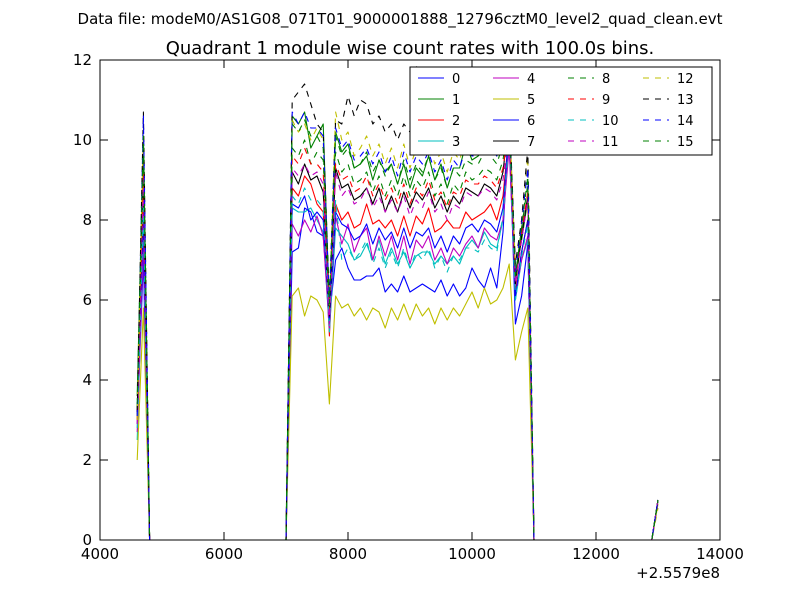 The width and height of the screenshot is (800, 600). Describe the element at coordinates (456, 121) in the screenshot. I see `legend-label-2: 2` at that location.